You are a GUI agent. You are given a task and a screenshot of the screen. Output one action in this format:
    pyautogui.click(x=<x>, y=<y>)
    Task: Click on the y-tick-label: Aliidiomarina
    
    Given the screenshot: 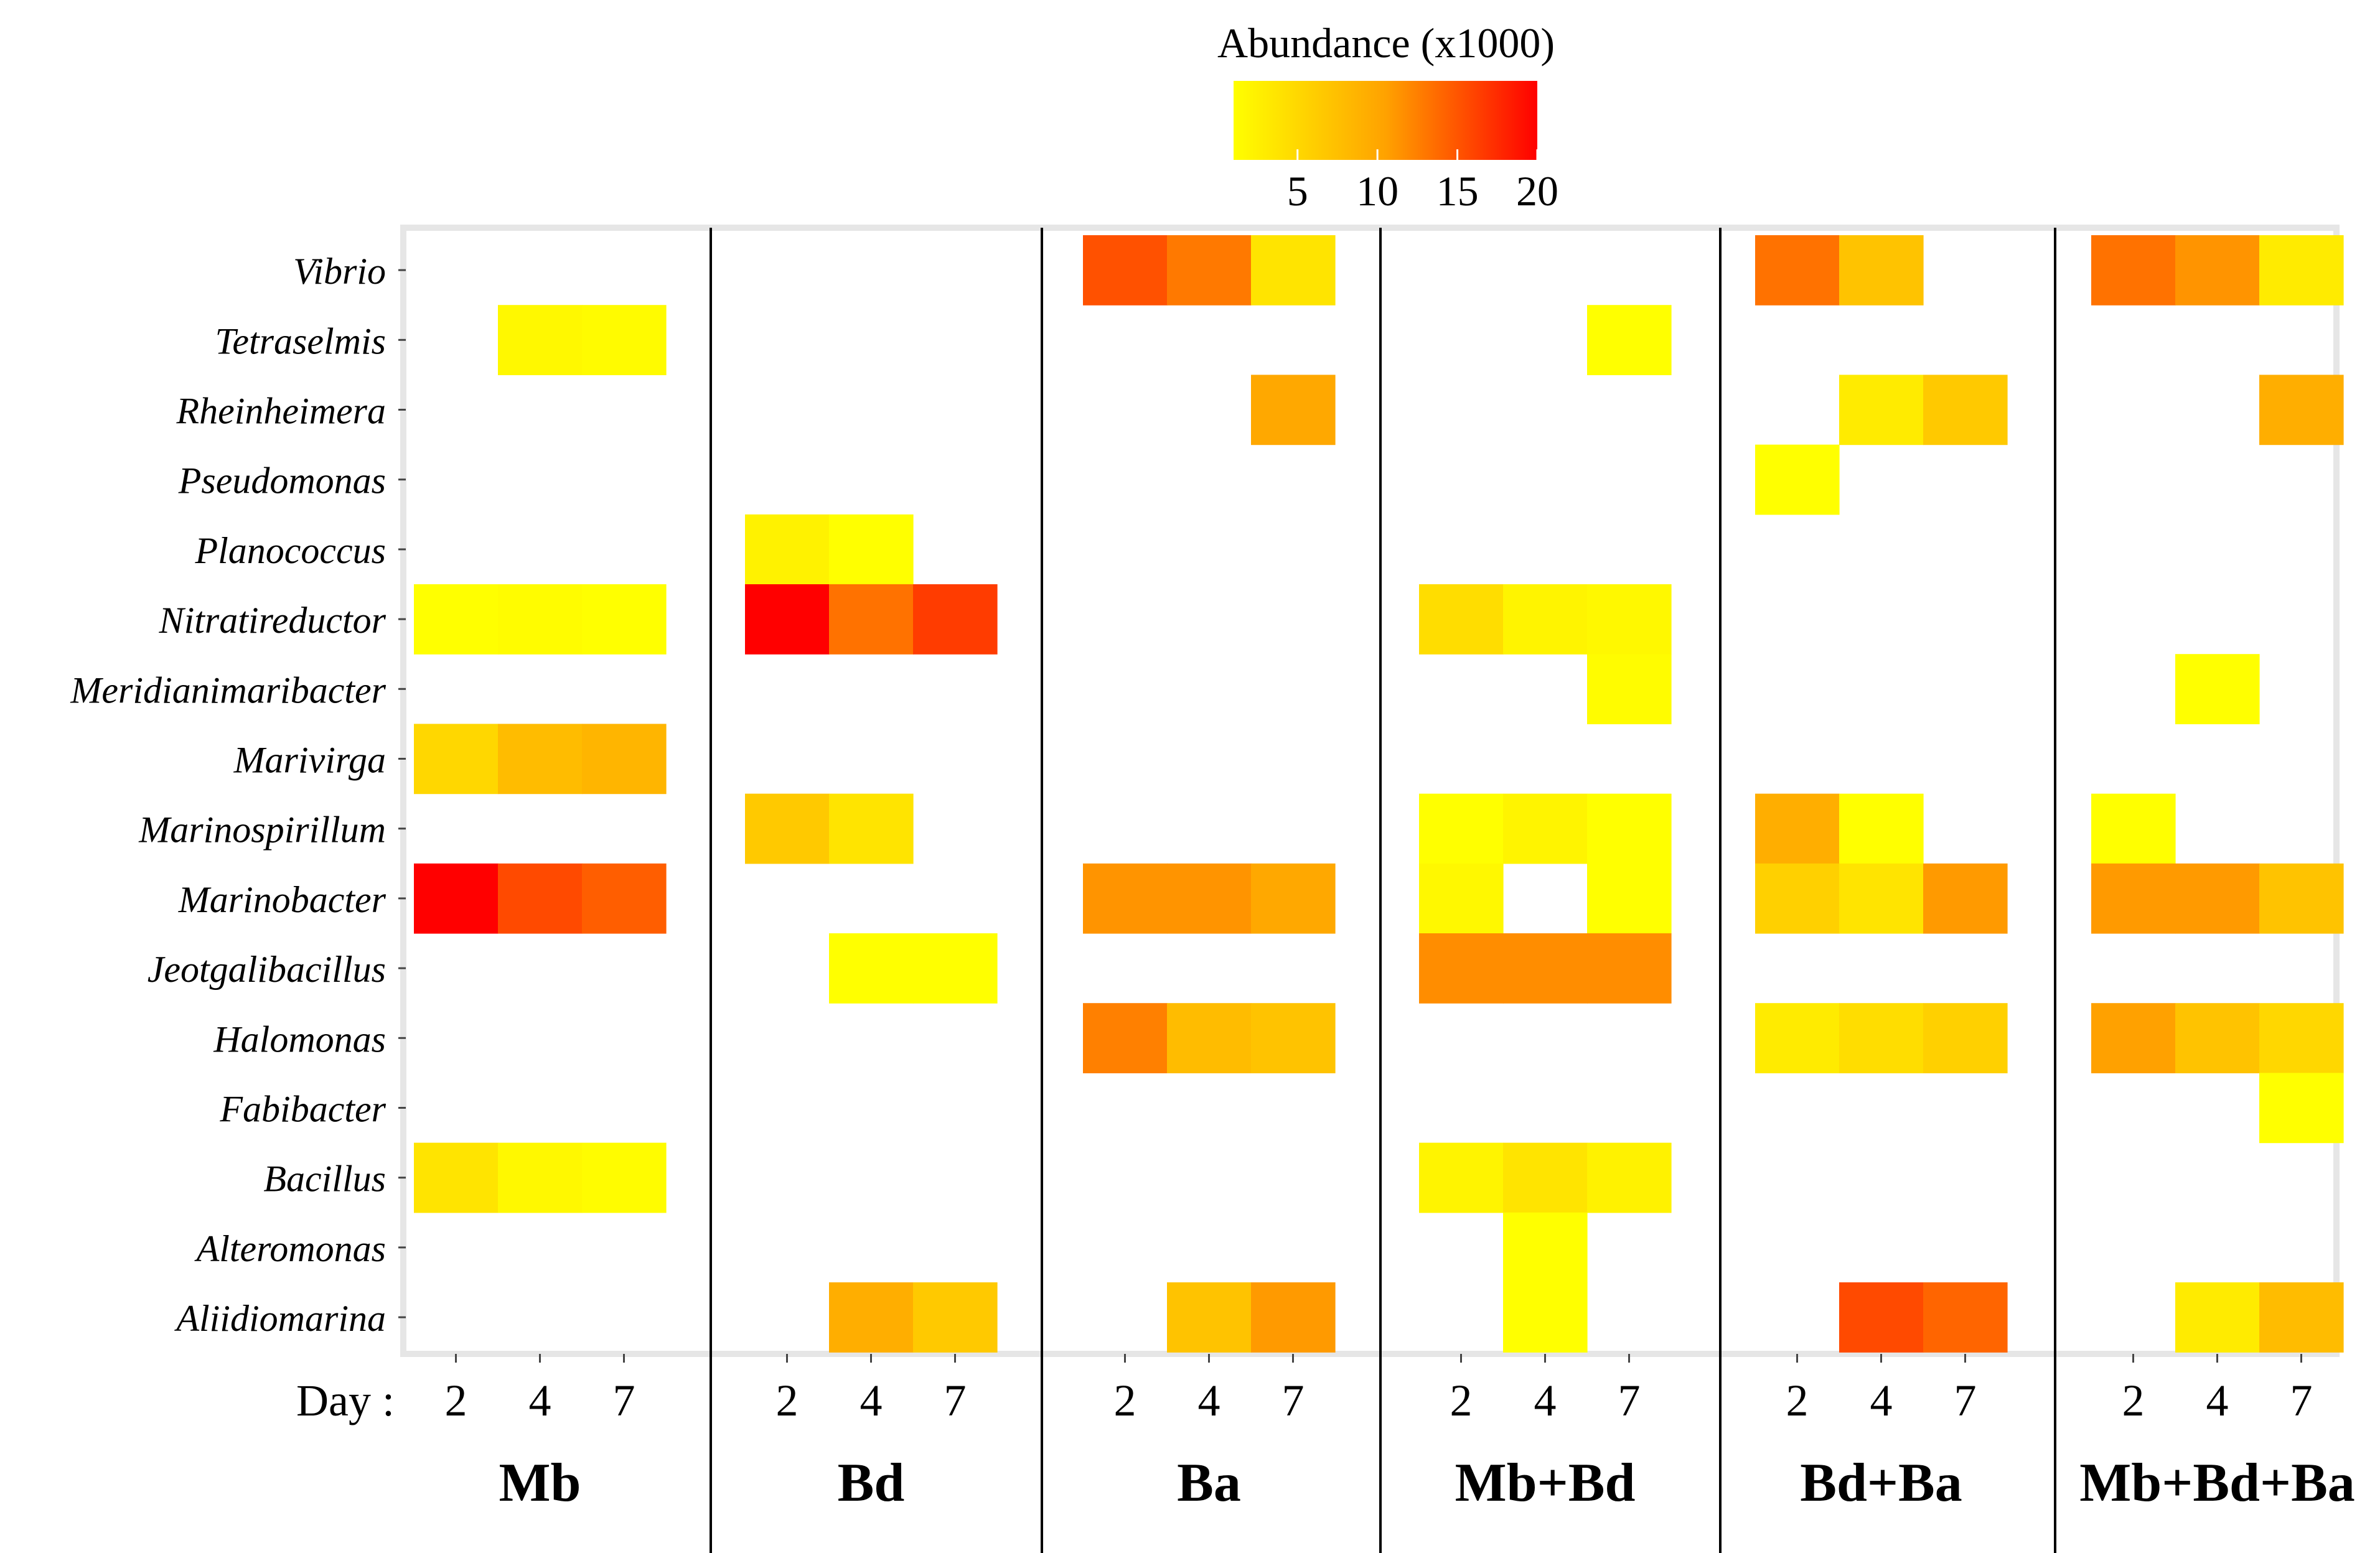 What is the action you would take?
    pyautogui.click(x=280, y=1318)
    